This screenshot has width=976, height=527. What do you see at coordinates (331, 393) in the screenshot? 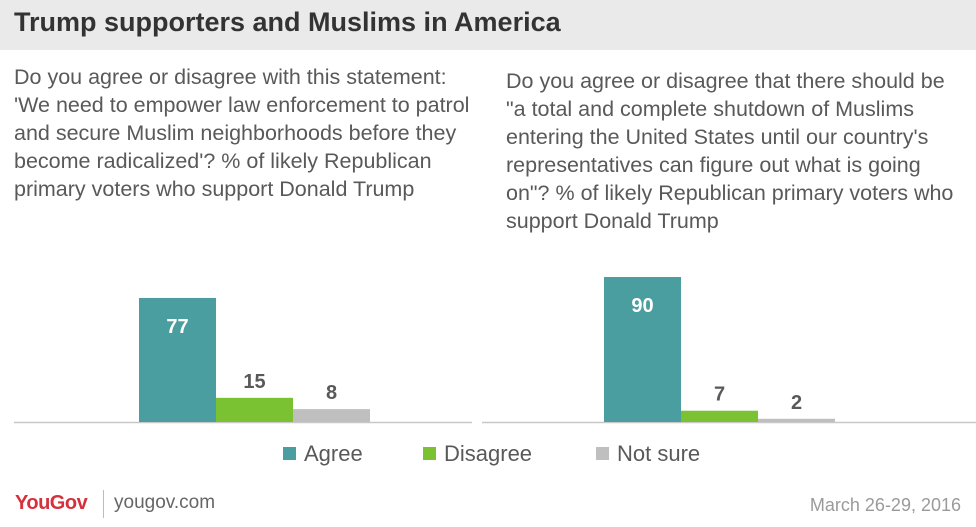
I see `chart-1-value-not-sure: 8` at bounding box center [331, 393].